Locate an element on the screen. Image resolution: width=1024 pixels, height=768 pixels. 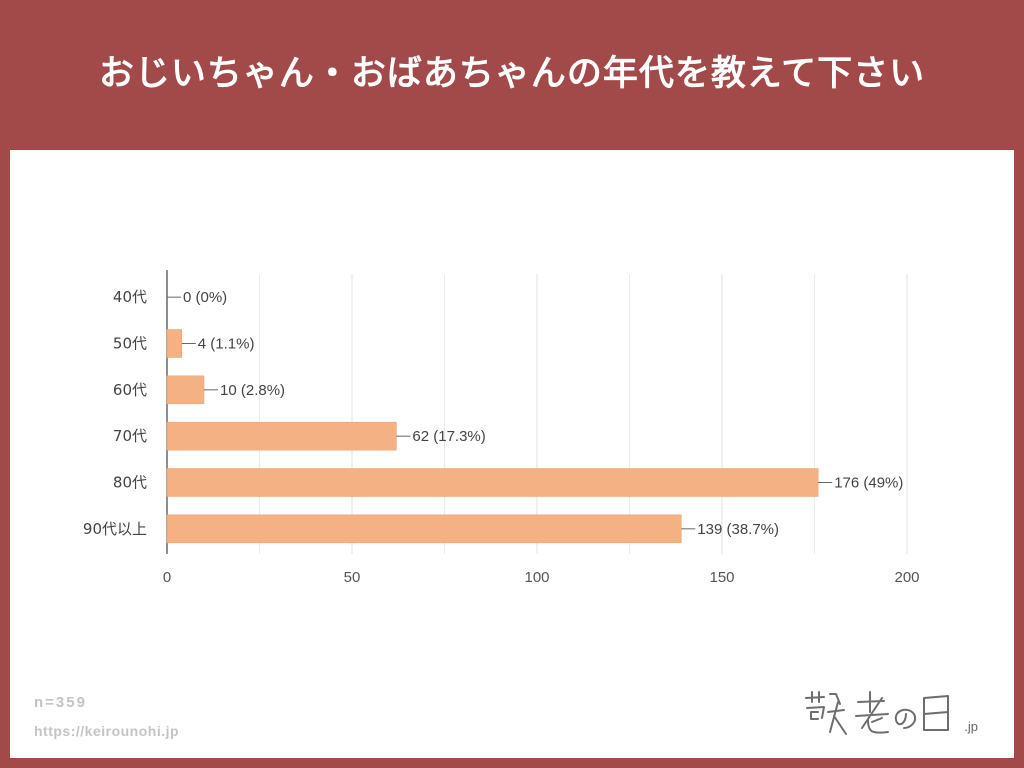
x-tick-label: 0 is located at coordinates (167, 577).